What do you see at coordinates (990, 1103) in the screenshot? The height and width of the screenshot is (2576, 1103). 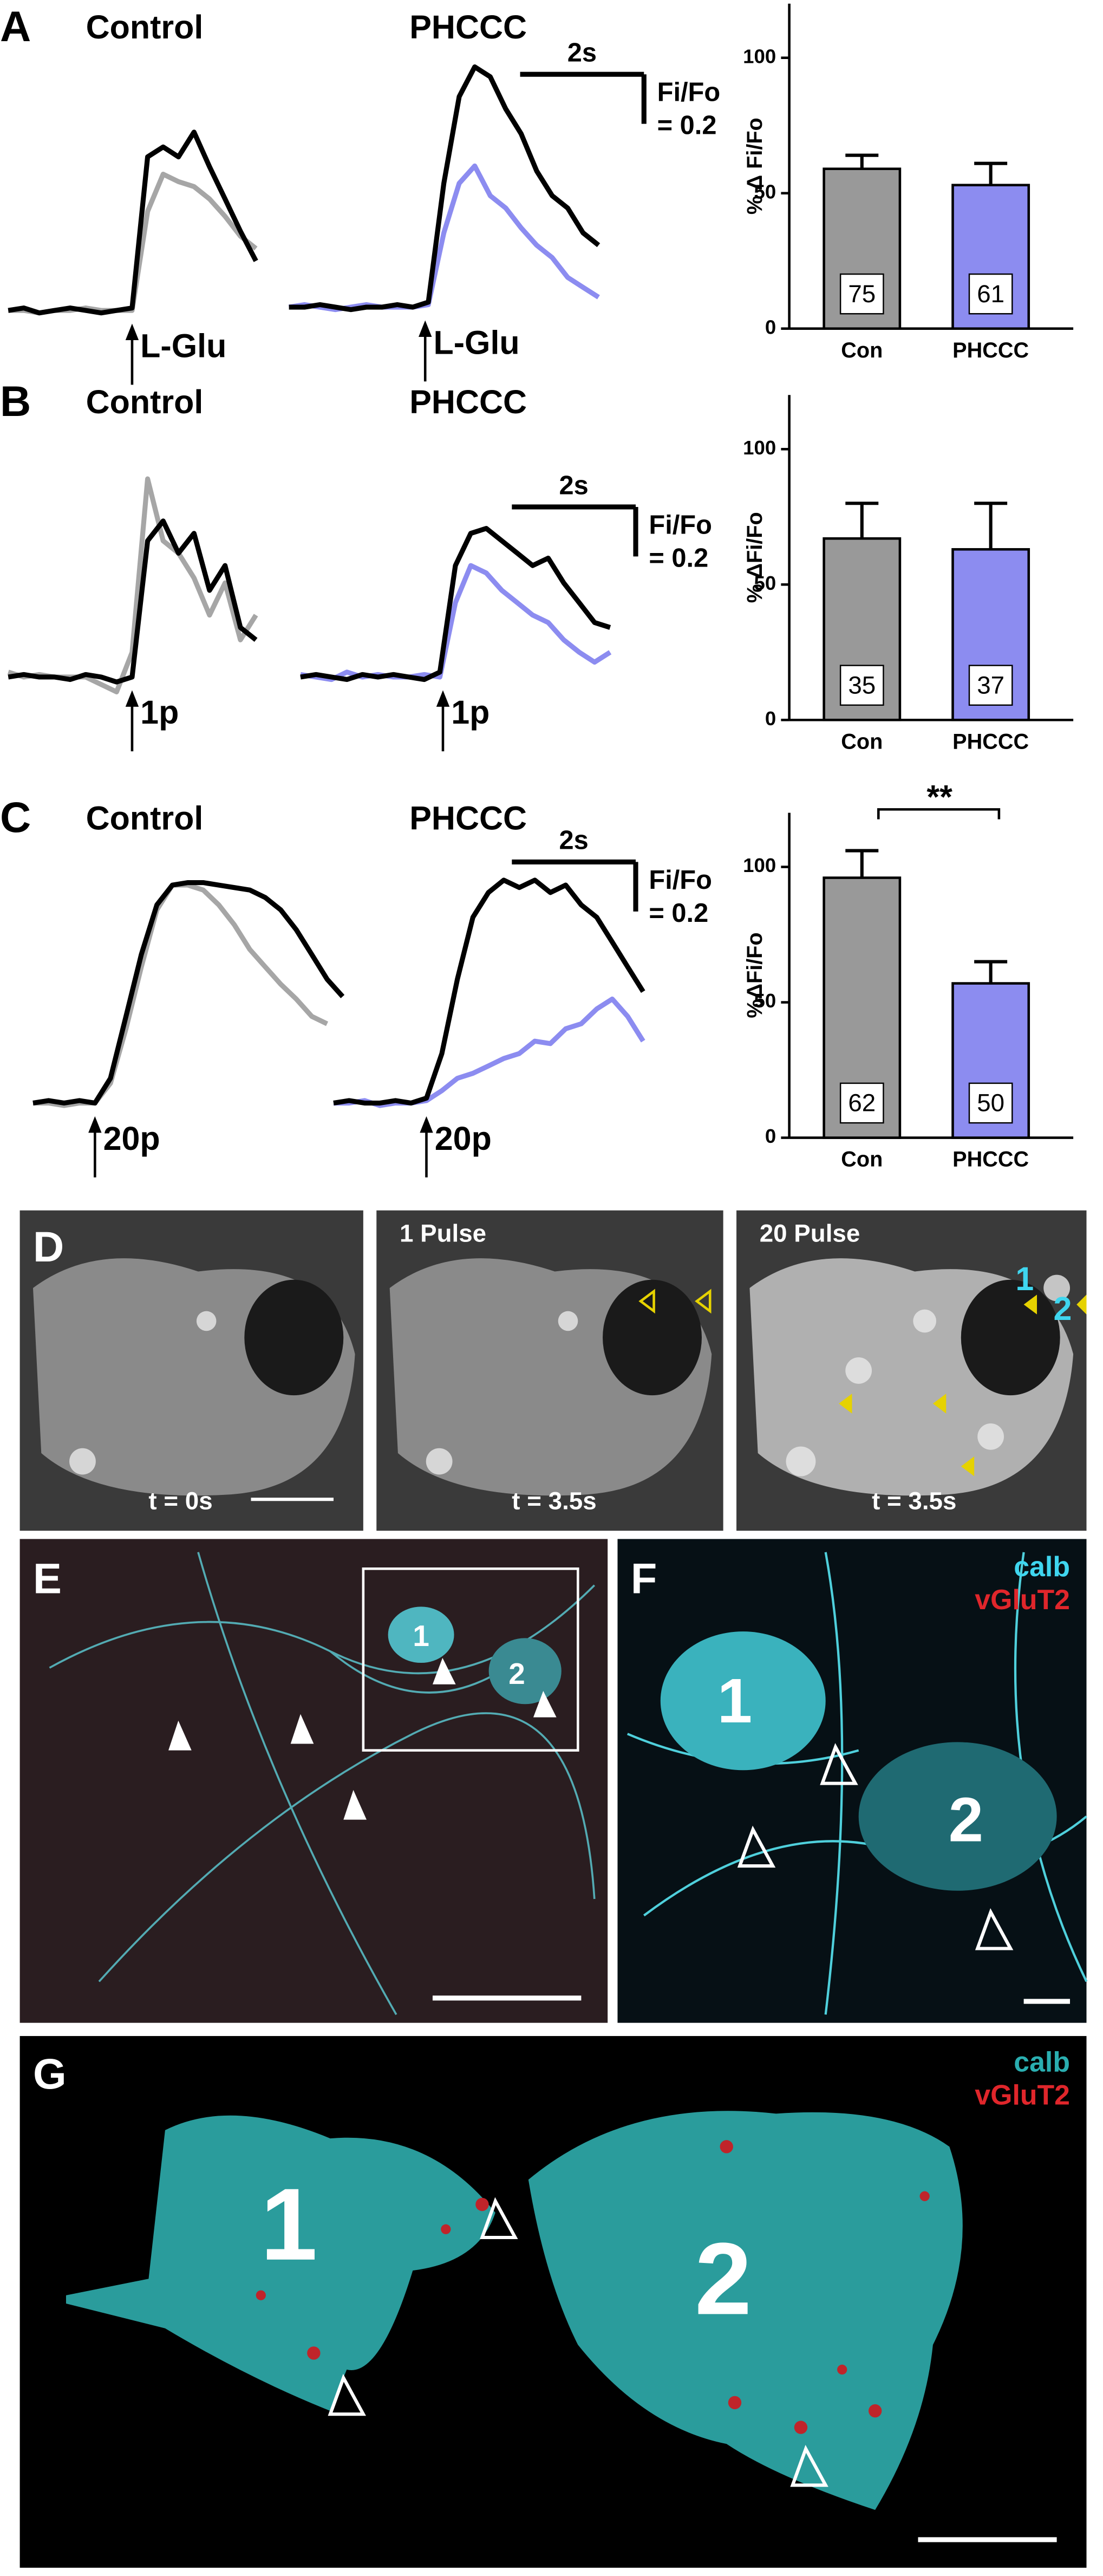 I see `n-label: 50` at bounding box center [990, 1103].